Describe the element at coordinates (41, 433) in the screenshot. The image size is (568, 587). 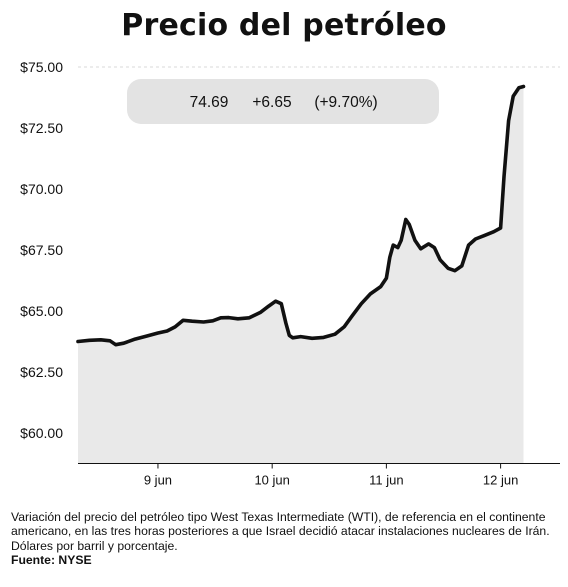
I see `y-tick-label: $60.00` at that location.